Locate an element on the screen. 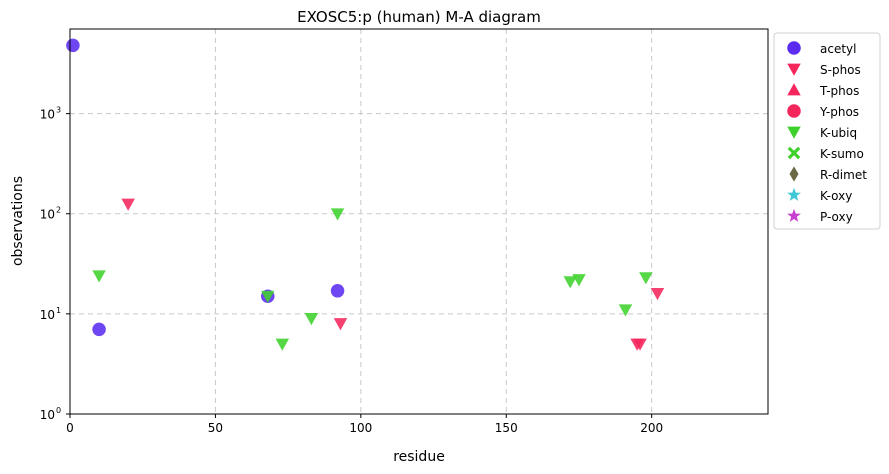  x-tick-label: 100 is located at coordinates (360, 428).